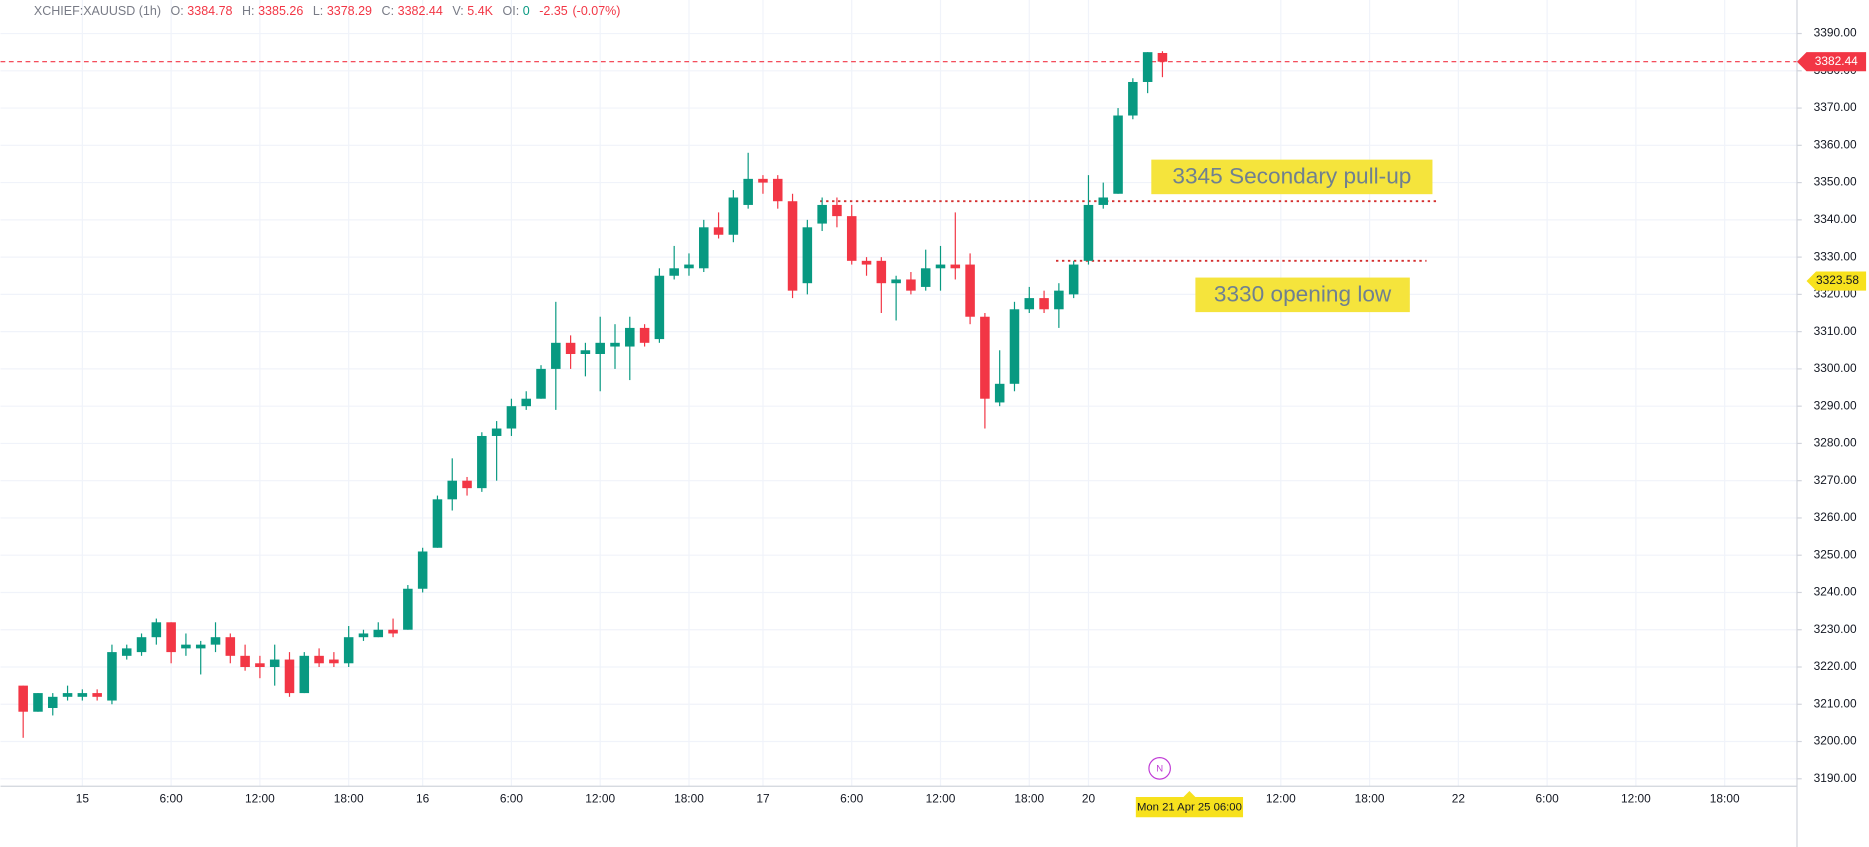  What do you see at coordinates (1835, 219) in the screenshot?
I see `y-tick-label: 3340.00` at bounding box center [1835, 219].